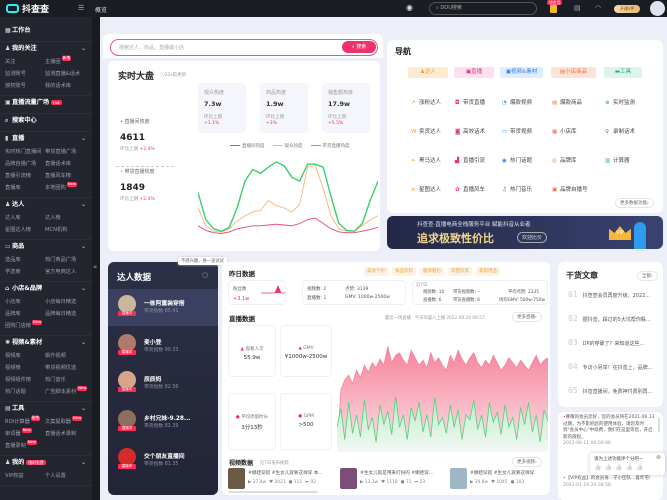  I want to click on sidebar-item: 直播录制New, so click(21, 444).